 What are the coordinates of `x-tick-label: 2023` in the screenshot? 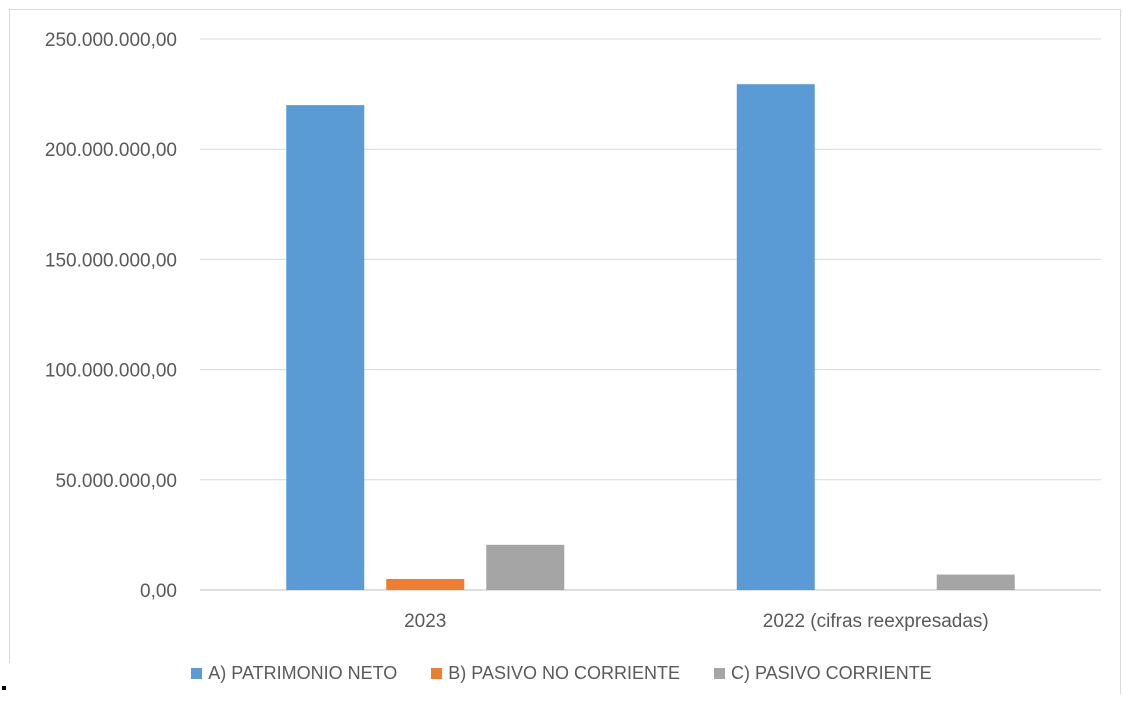 It's located at (425, 621).